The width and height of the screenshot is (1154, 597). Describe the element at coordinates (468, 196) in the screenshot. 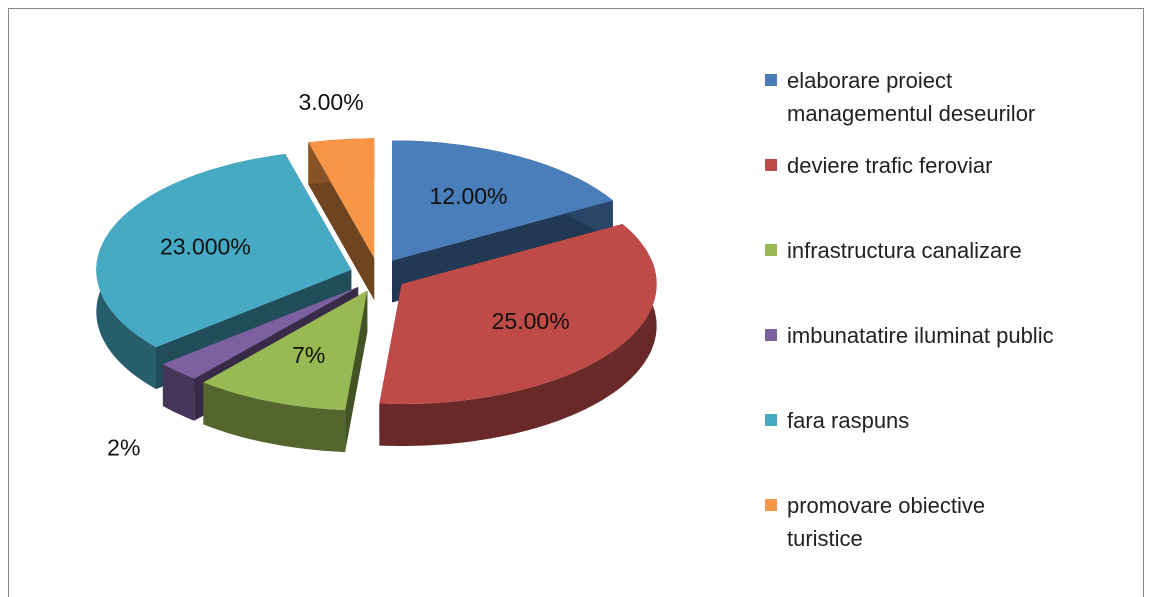

I see `data-label: 12.00%` at that location.